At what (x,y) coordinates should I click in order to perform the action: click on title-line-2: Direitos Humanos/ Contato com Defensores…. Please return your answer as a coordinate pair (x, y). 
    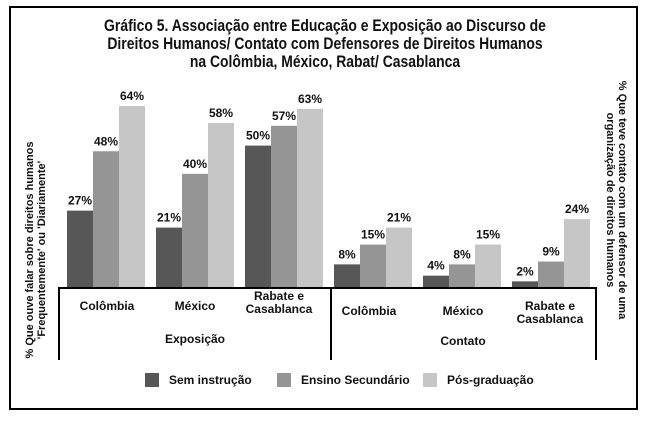
    Looking at the image, I should click on (325, 43).